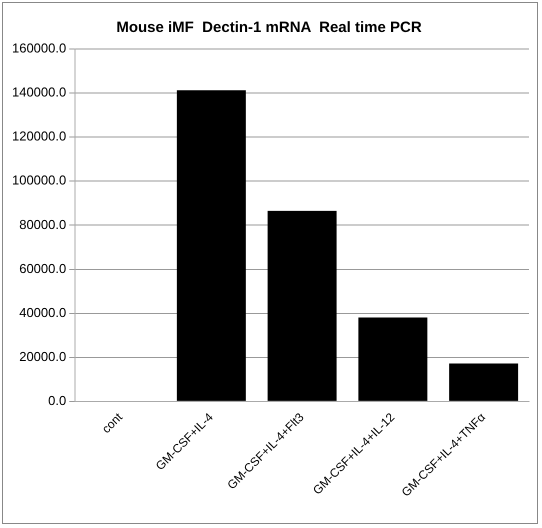  I want to click on y-tick-label: 80000.0, so click(42, 224).